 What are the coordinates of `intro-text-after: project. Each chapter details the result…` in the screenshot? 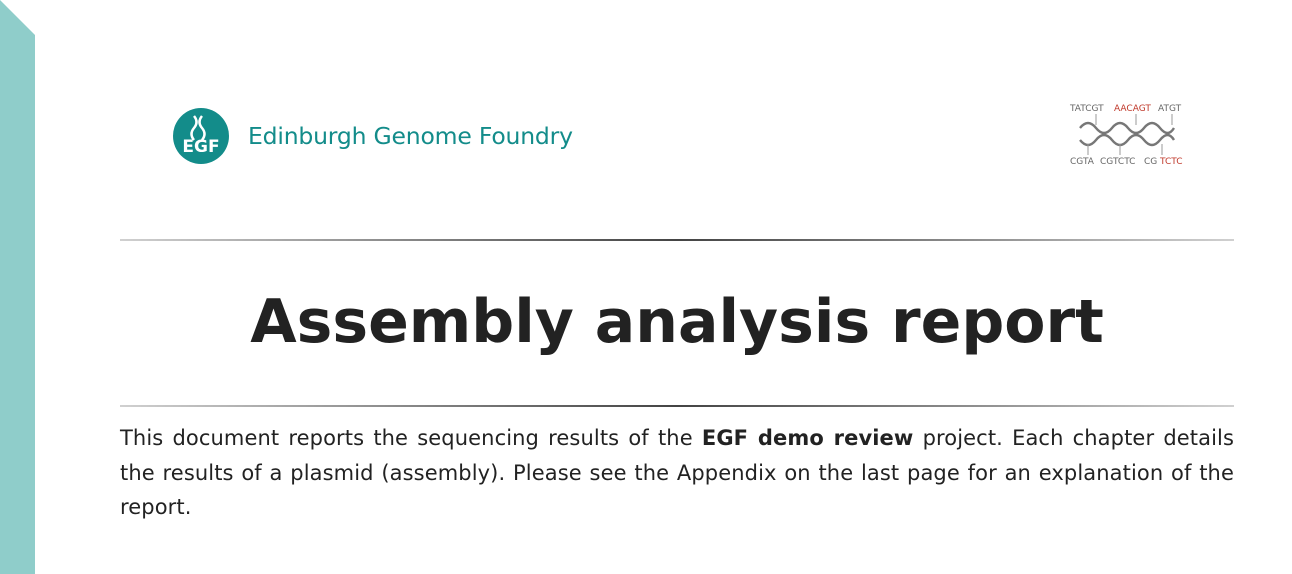 It's located at (677, 472).